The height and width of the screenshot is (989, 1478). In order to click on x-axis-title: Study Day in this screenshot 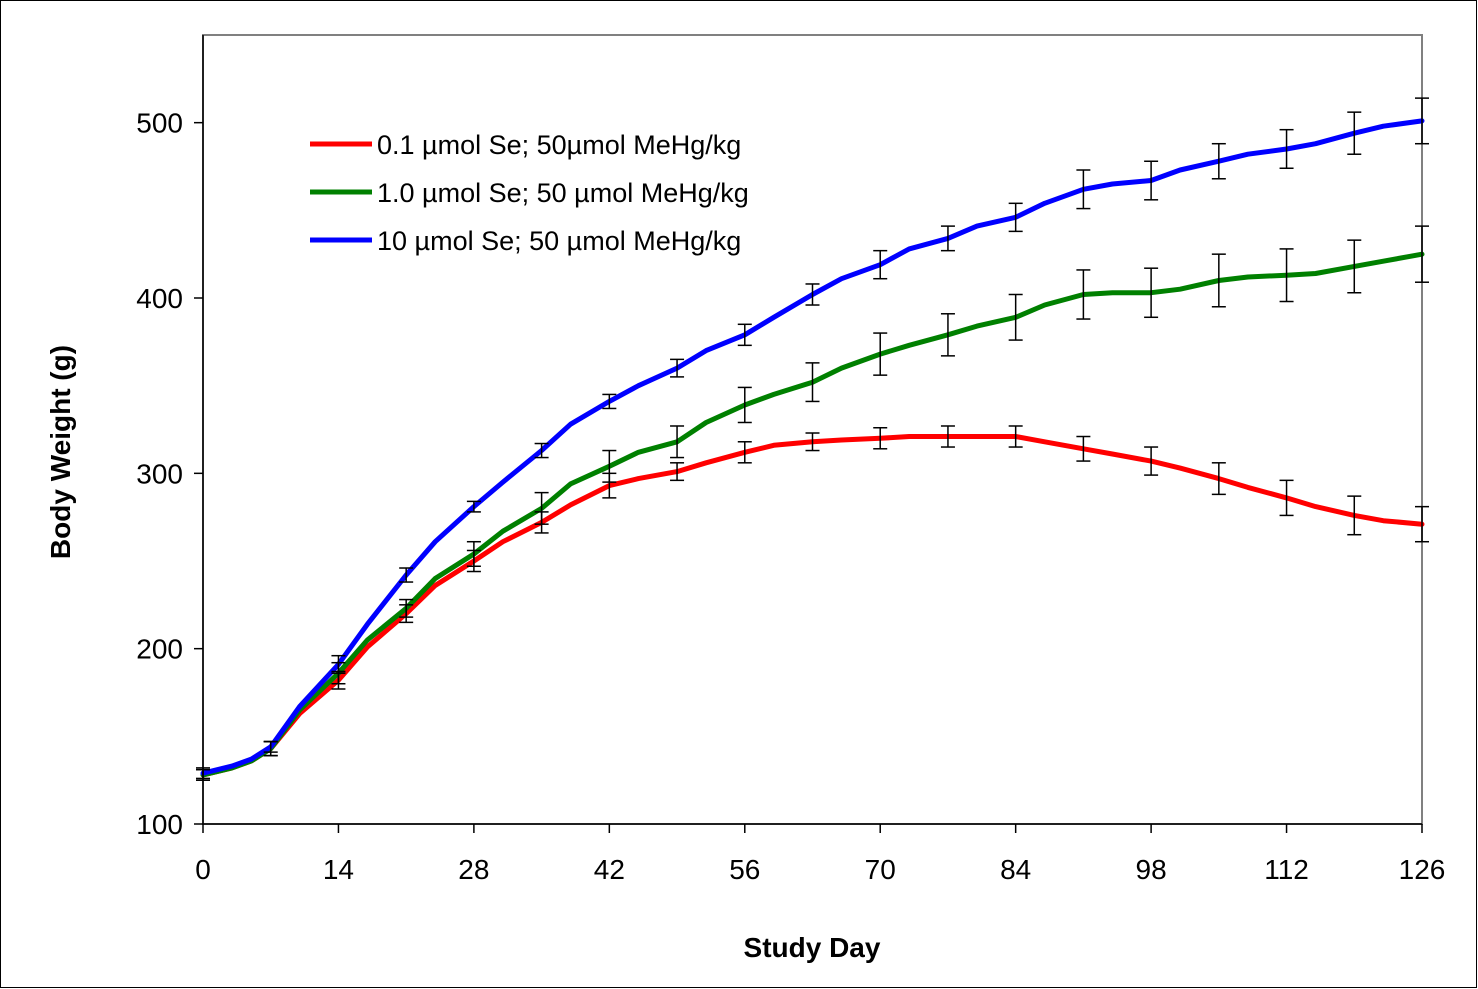, I will do `click(812, 947)`.